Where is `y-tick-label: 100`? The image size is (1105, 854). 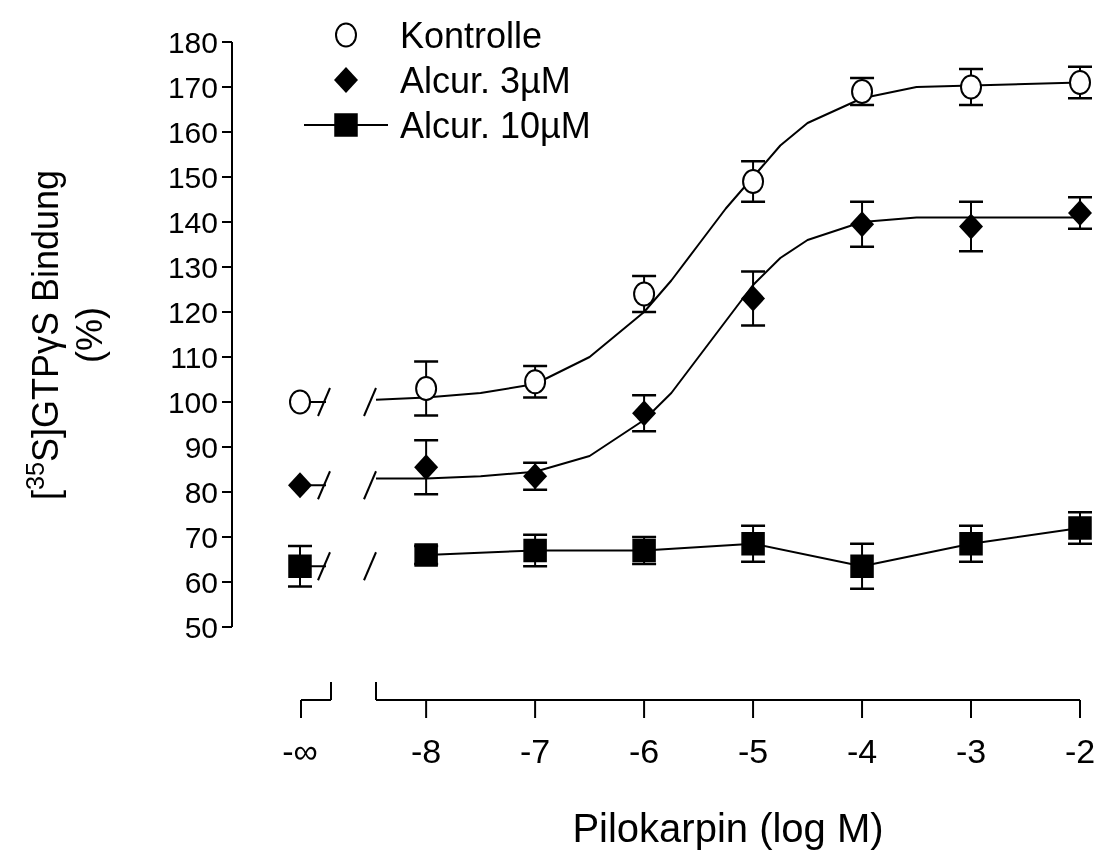
y-tick-label: 100 is located at coordinates (192, 402).